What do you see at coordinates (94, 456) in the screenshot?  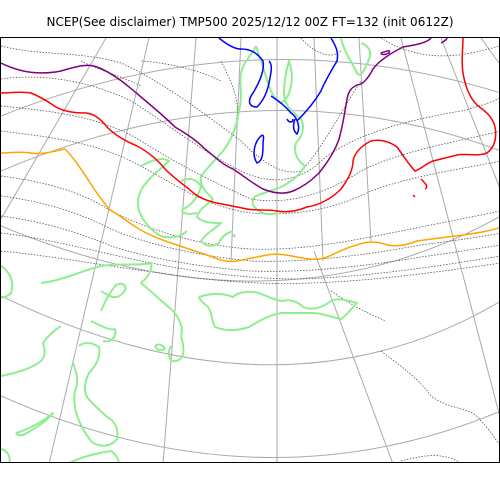 I see `coastline-us-northeast` at bounding box center [94, 456].